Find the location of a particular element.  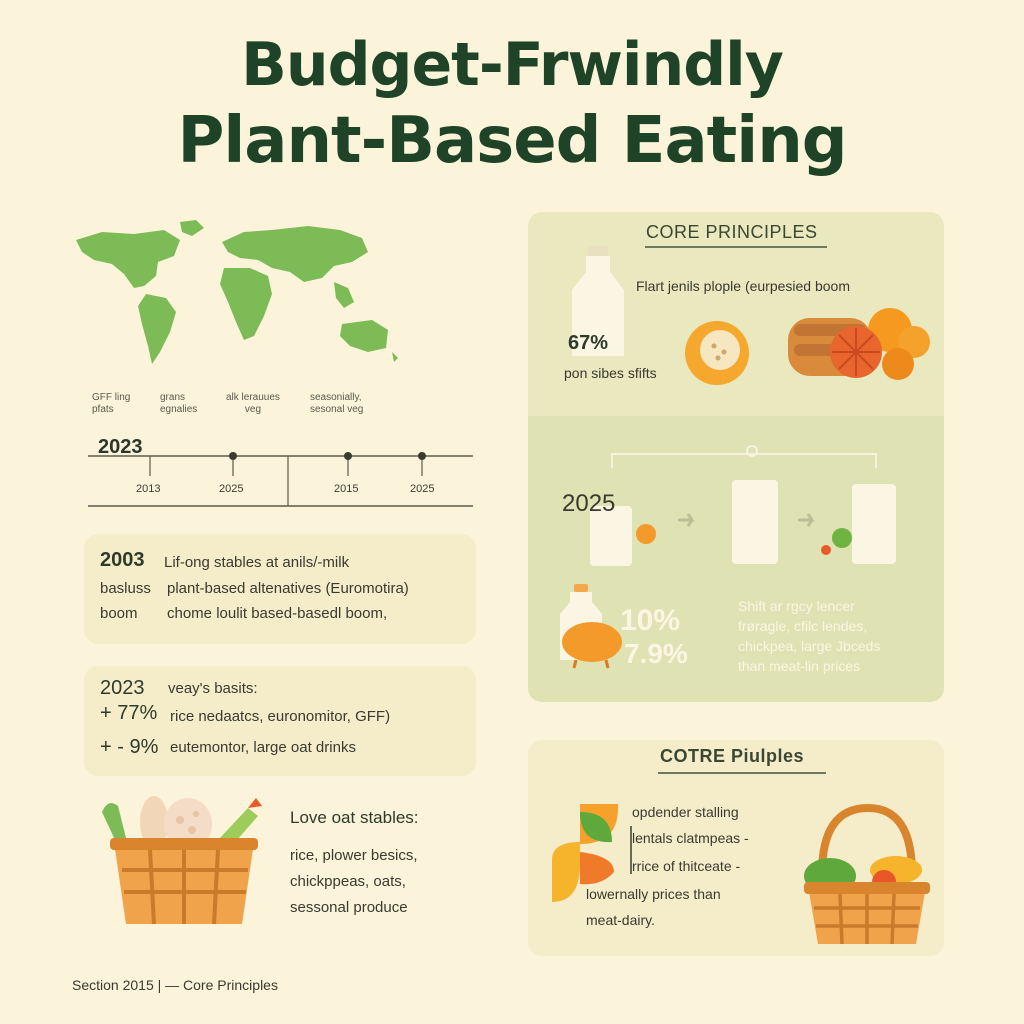

text-rule is located at coordinates (631, 850).